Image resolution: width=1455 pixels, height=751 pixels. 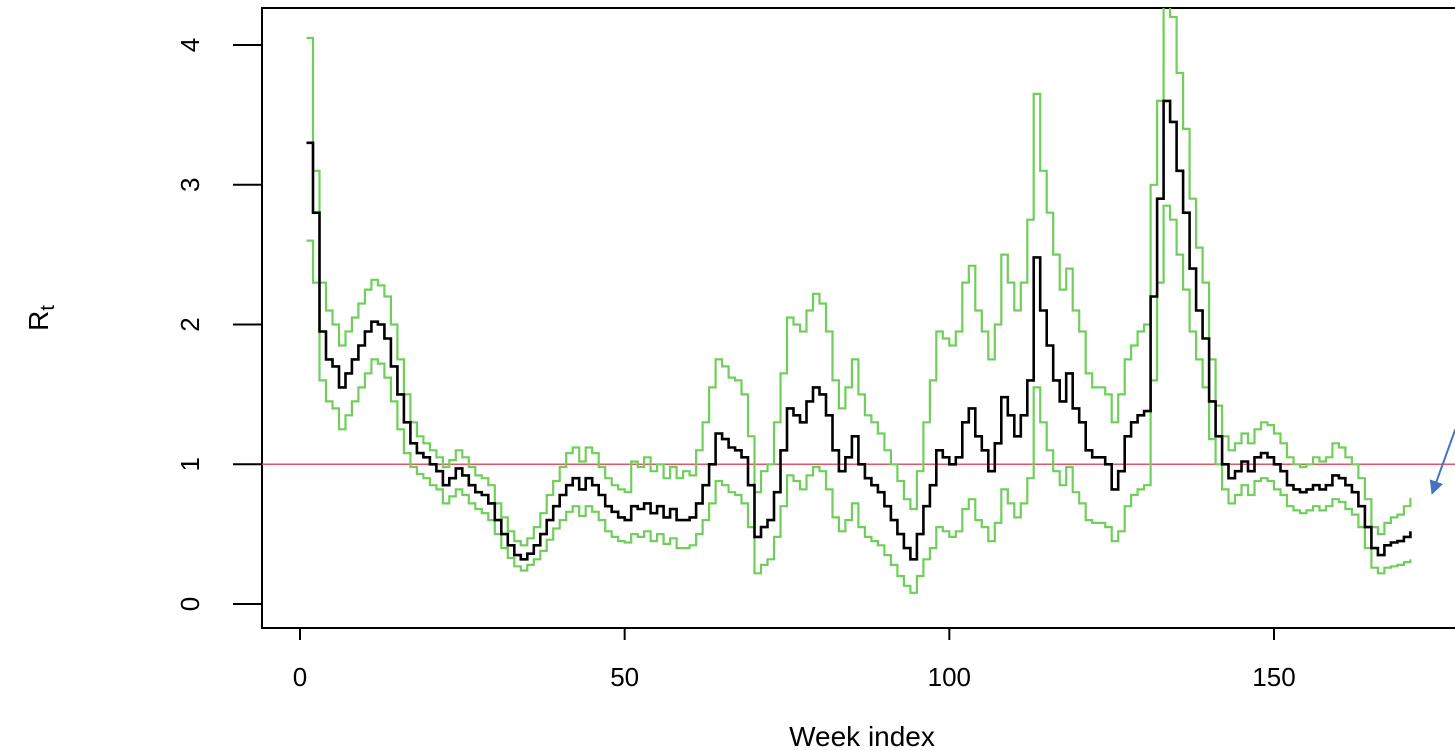 I want to click on y-axis-title: Rt, so click(x=41, y=318).